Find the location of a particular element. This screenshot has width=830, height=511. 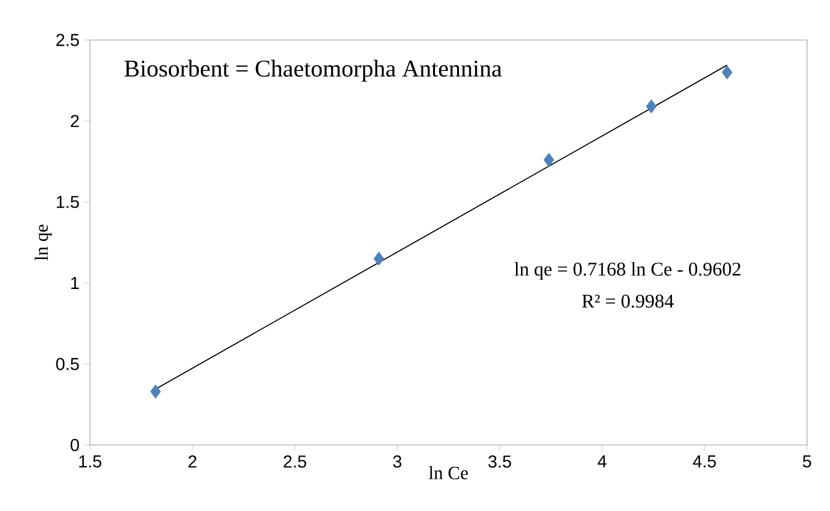

y-tick-label: 2 is located at coordinates (74, 121).